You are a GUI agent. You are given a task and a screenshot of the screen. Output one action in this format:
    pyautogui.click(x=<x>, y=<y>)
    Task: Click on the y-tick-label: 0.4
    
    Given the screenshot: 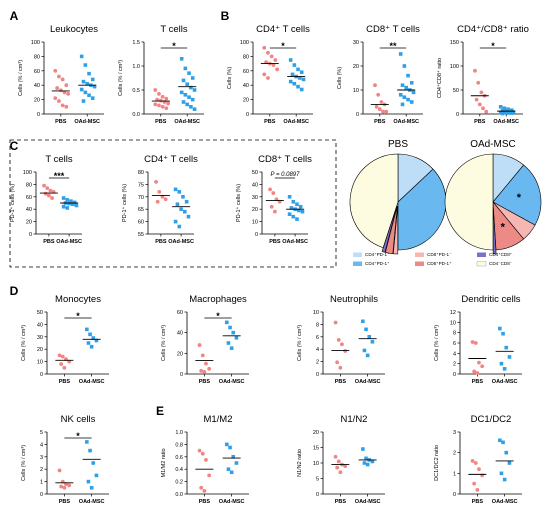 What is the action you would take?
    pyautogui.click(x=179, y=470)
    